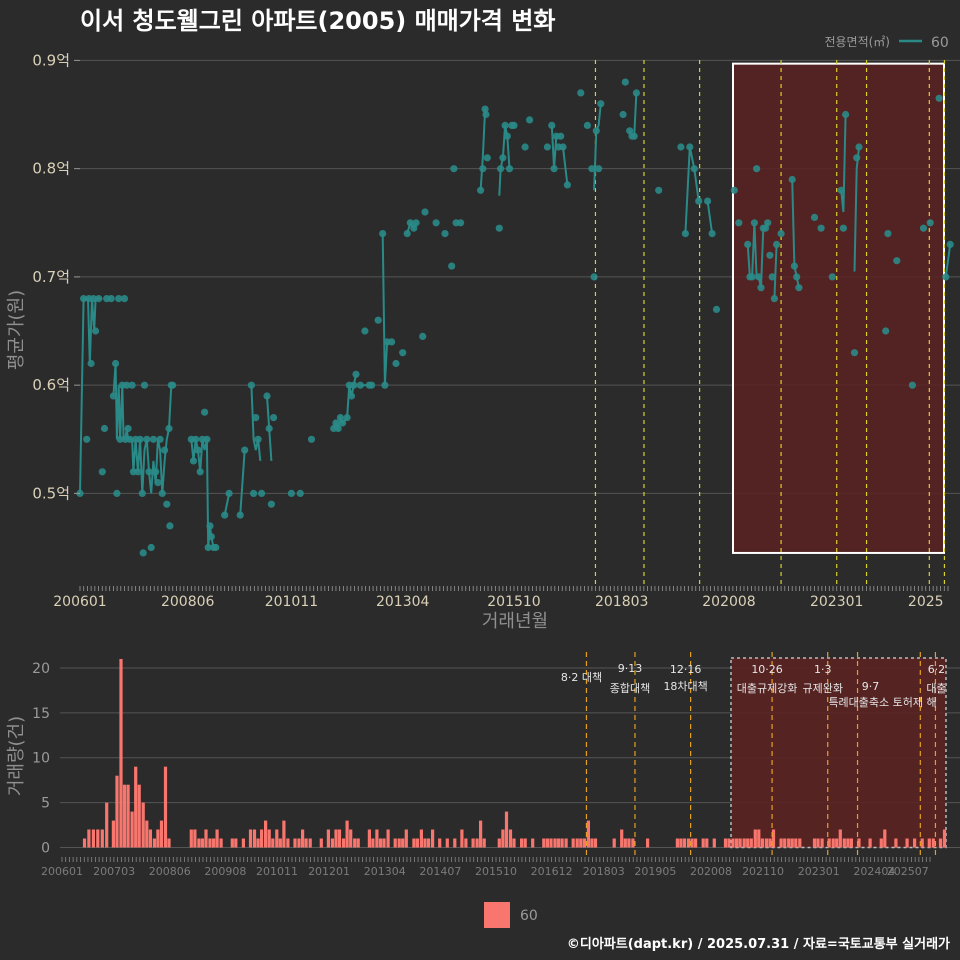  What do you see at coordinates (621, 602) in the screenshot?
I see `price-xtick-label-5: 201803` at bounding box center [621, 602].